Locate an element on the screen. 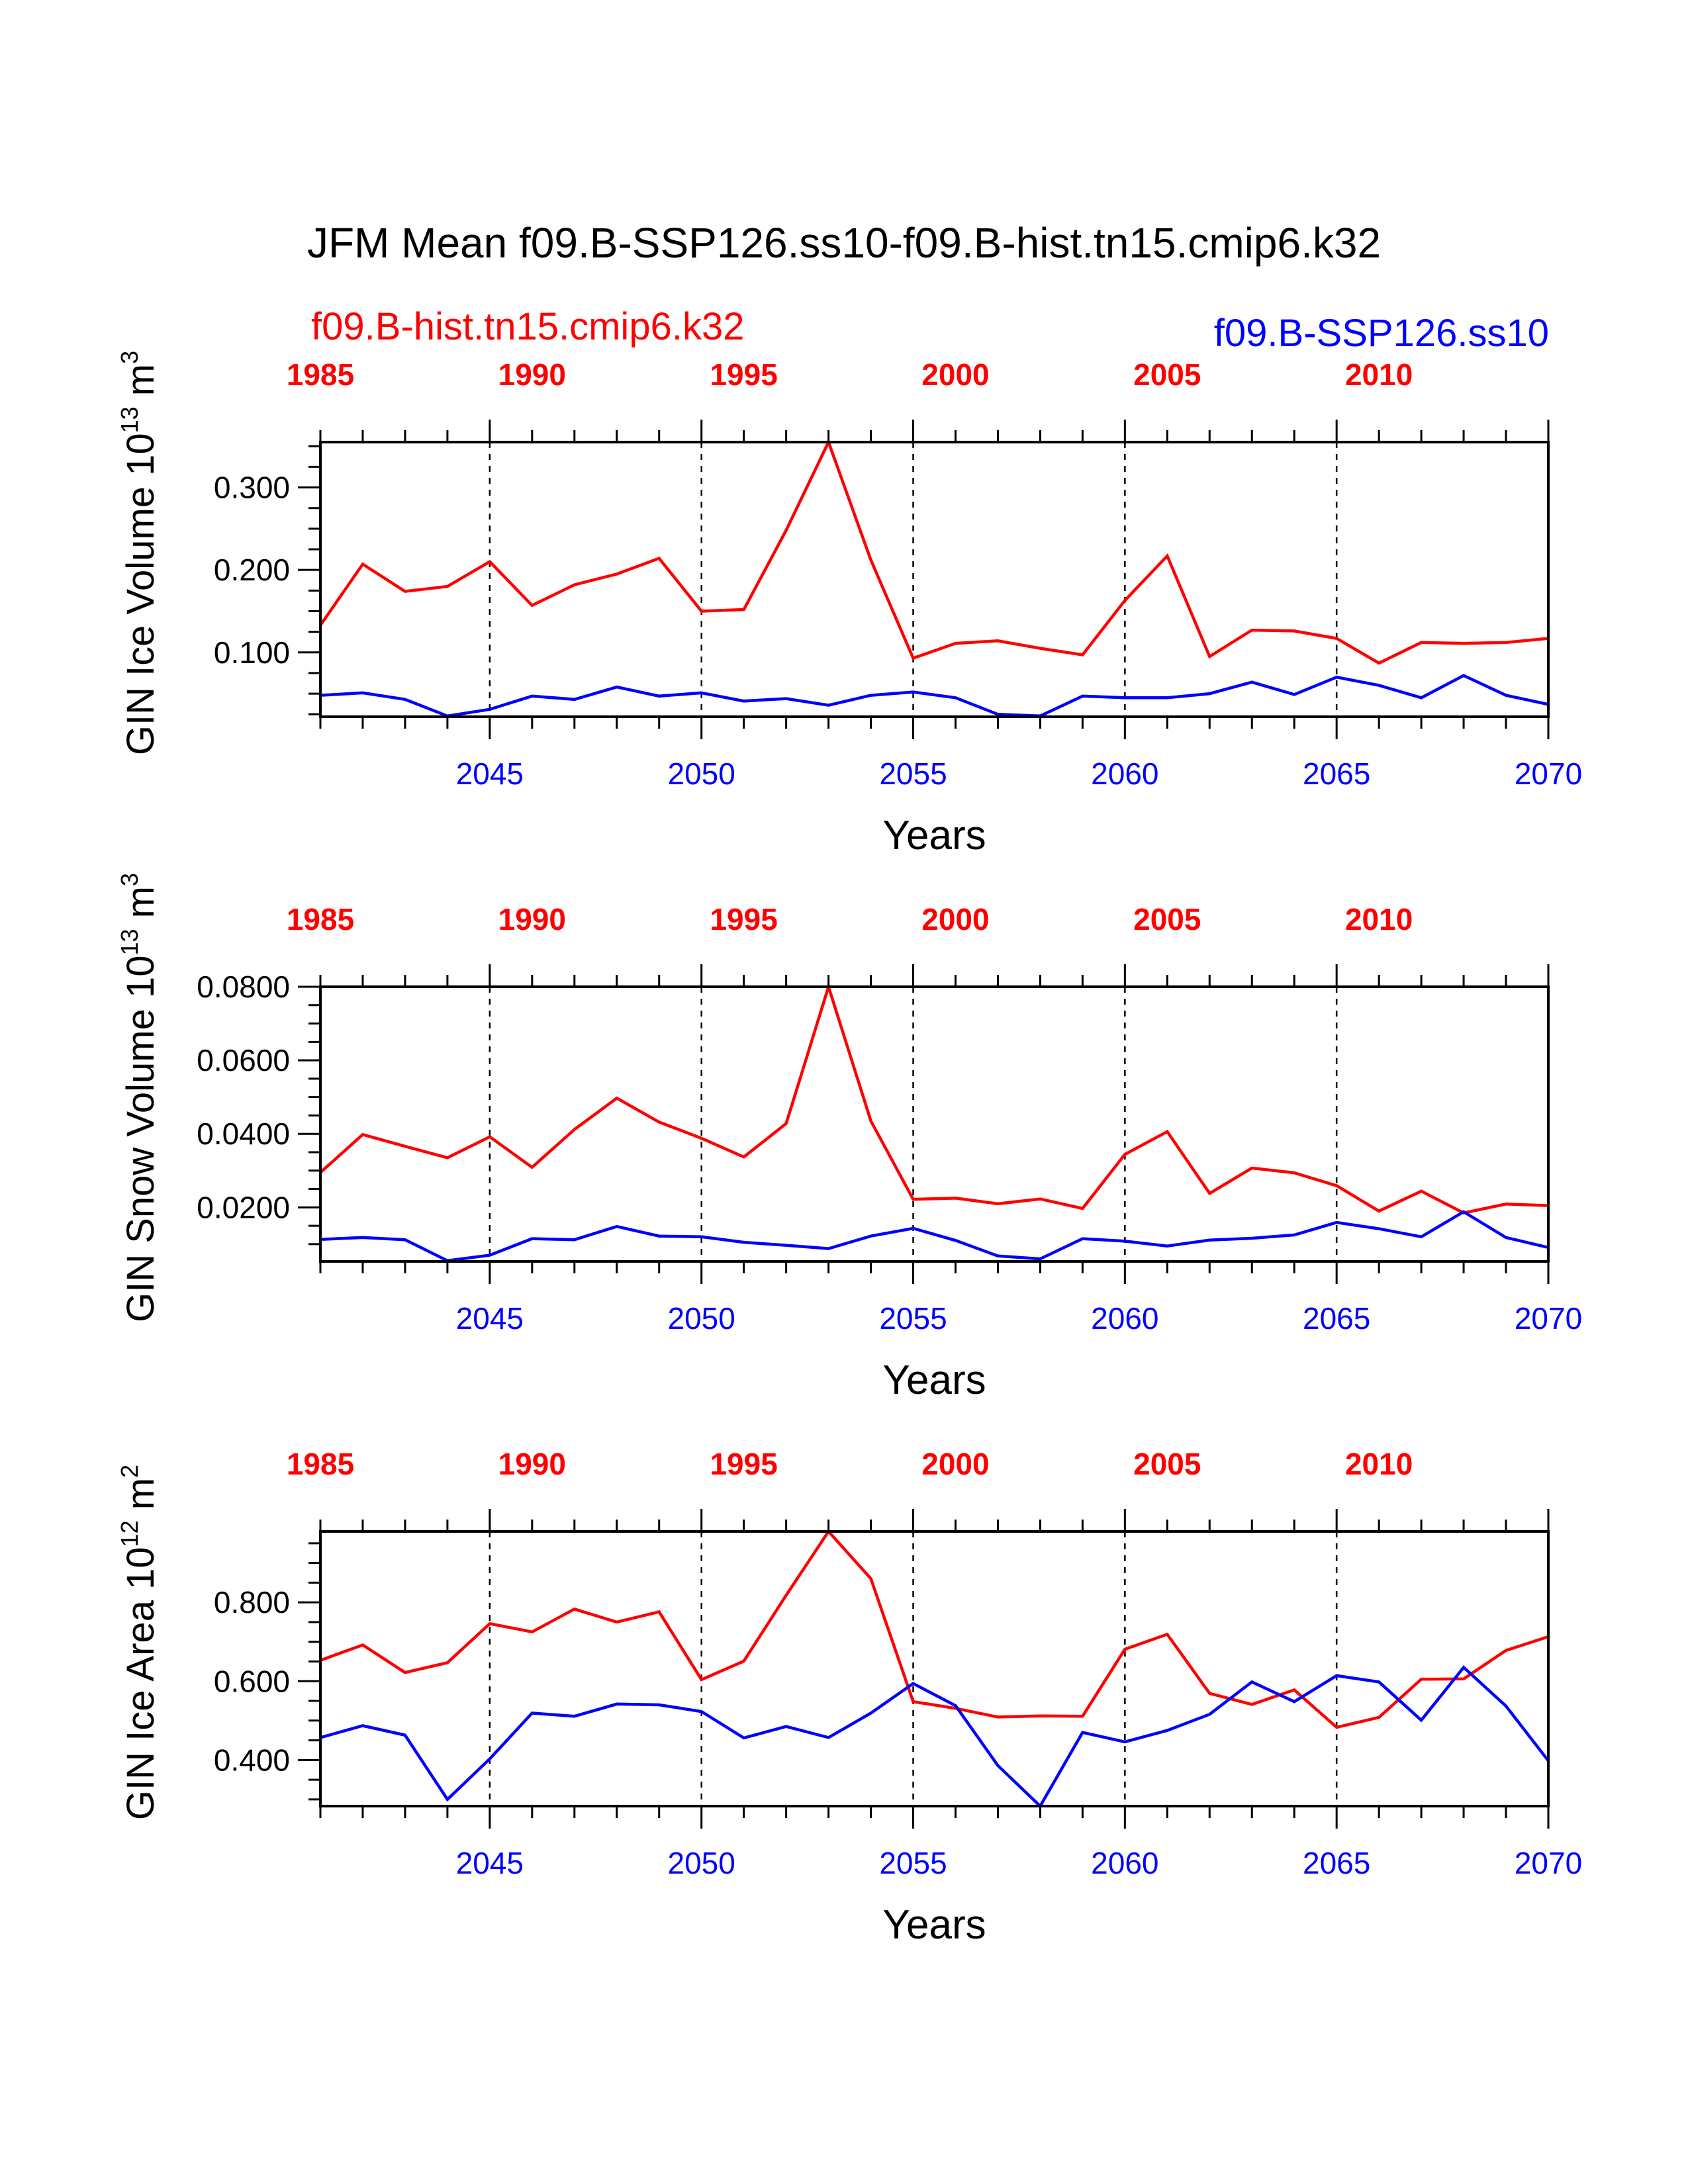 This screenshot has height=2184, width=1688. y-tick-label-0.800: 0.800 is located at coordinates (252, 1602).